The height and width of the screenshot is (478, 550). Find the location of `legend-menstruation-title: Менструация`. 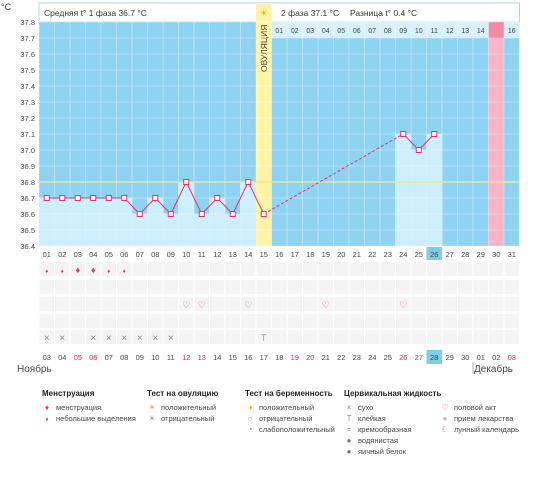

legend-menstruation-title: Менструация is located at coordinates (68, 393).